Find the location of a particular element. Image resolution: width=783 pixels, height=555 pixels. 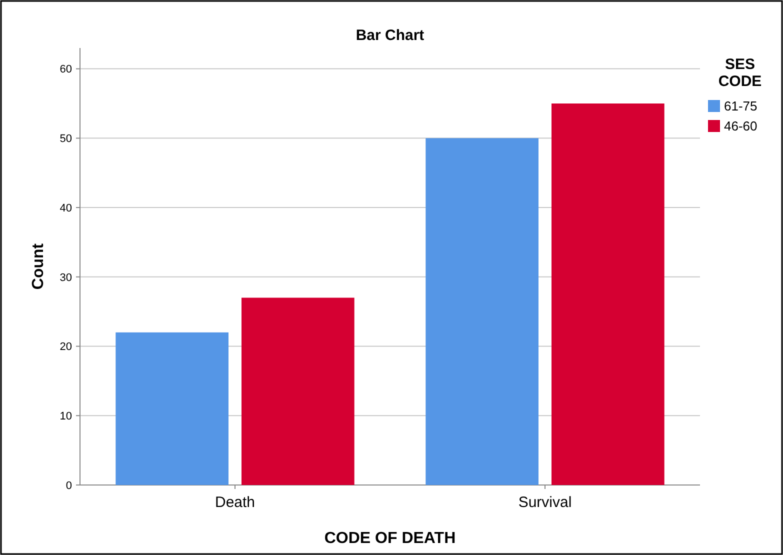

y-axis-title: Count is located at coordinates (38, 266).